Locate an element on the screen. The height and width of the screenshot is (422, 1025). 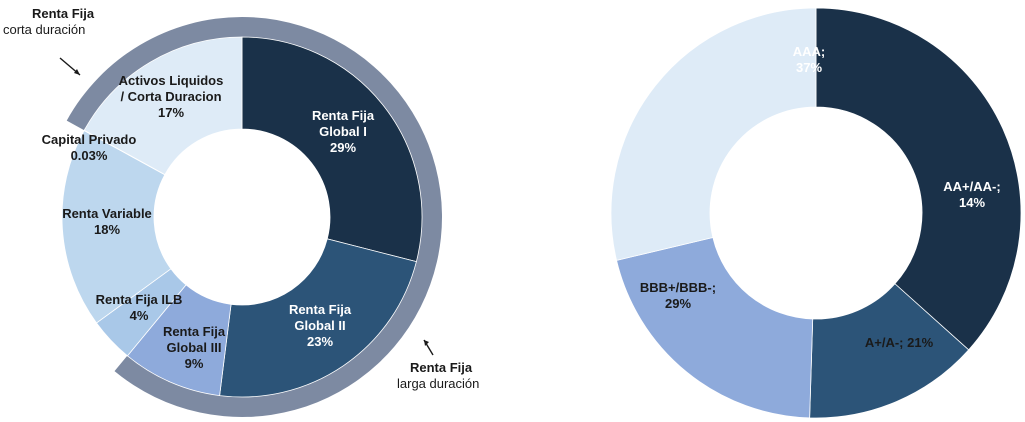
slice-label-line: Activos Liquidos is located at coordinates (171, 80).